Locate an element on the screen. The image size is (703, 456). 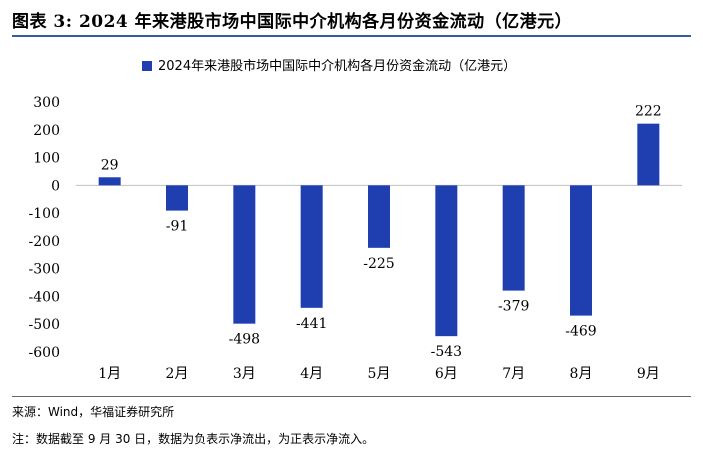
y-tick-label: 0 is located at coordinates (55, 186).